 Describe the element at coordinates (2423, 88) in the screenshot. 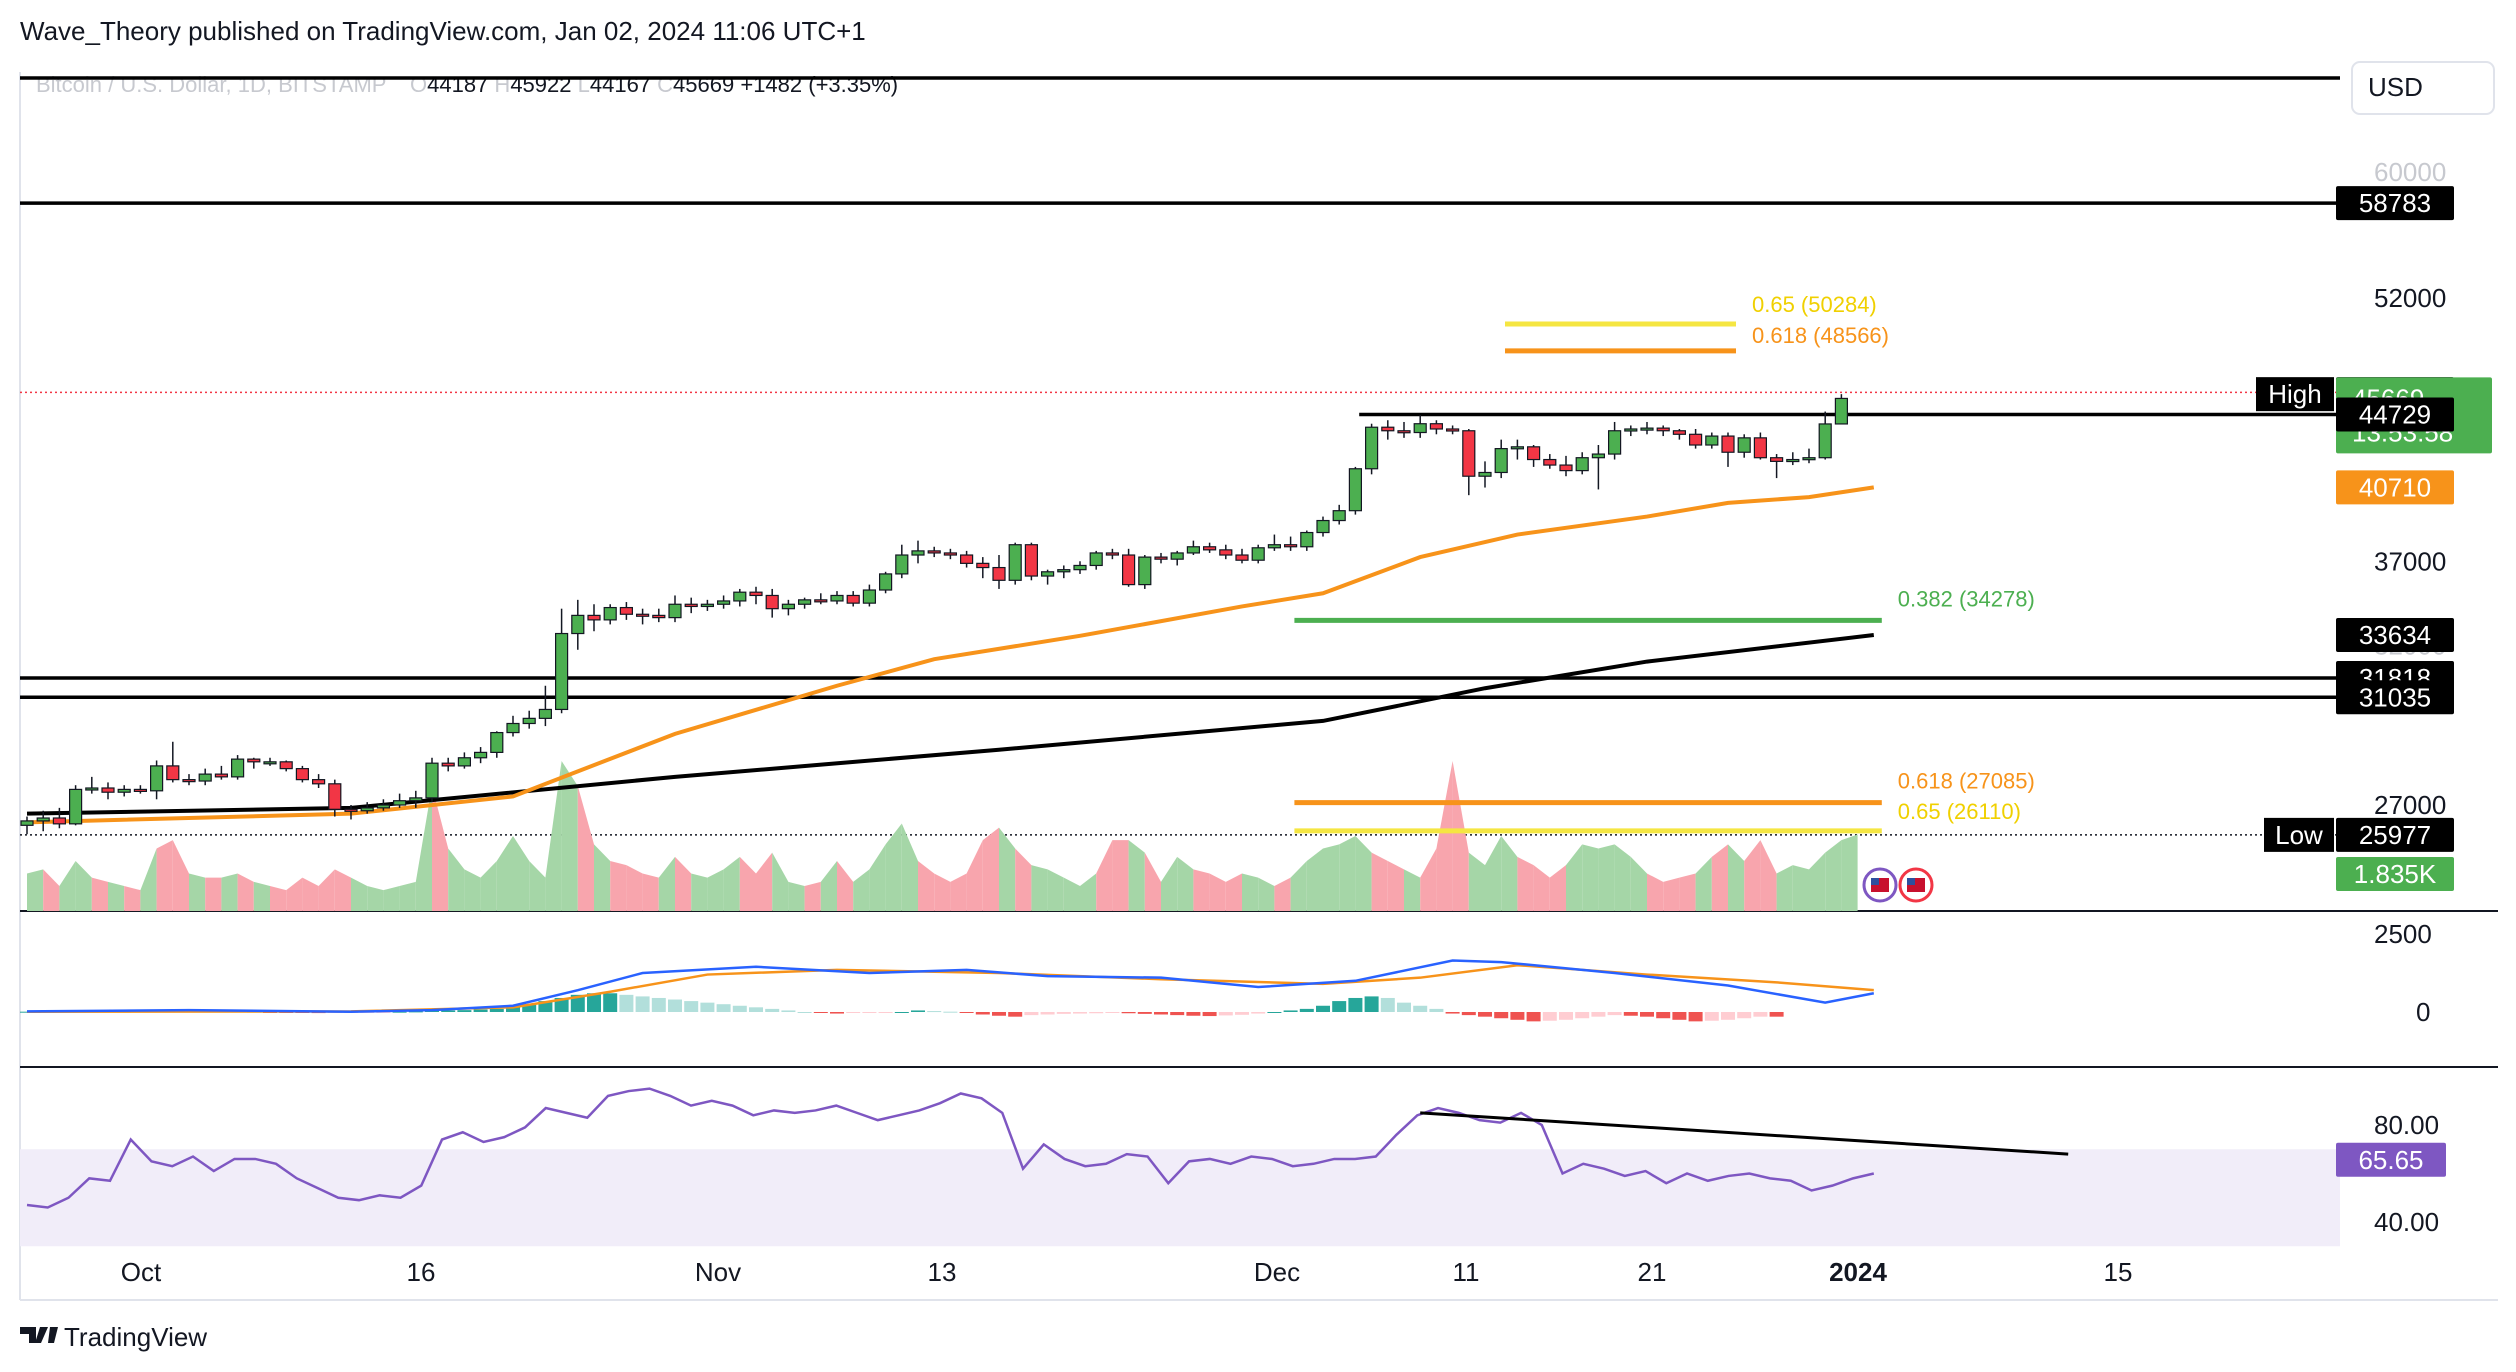

I see `currency-button: USD` at that location.